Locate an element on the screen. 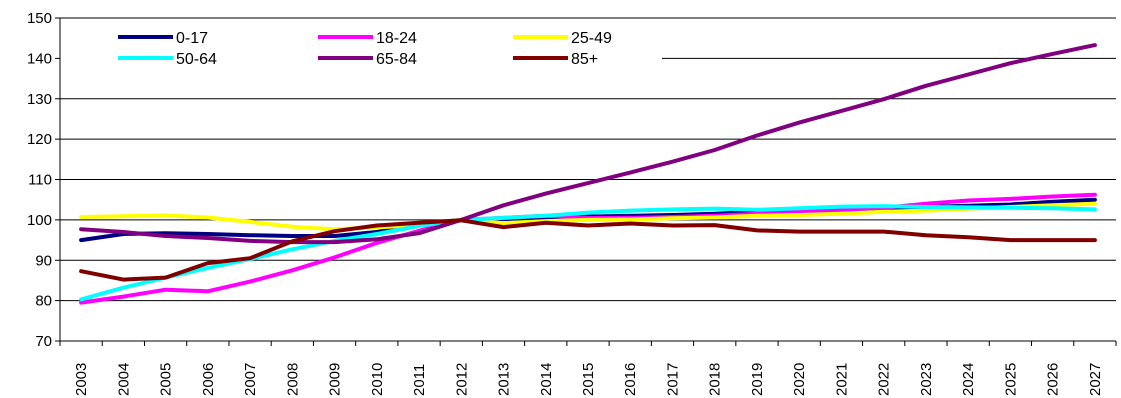 The image size is (1121, 398). x-tick-label: 2021 is located at coordinates (841, 379).